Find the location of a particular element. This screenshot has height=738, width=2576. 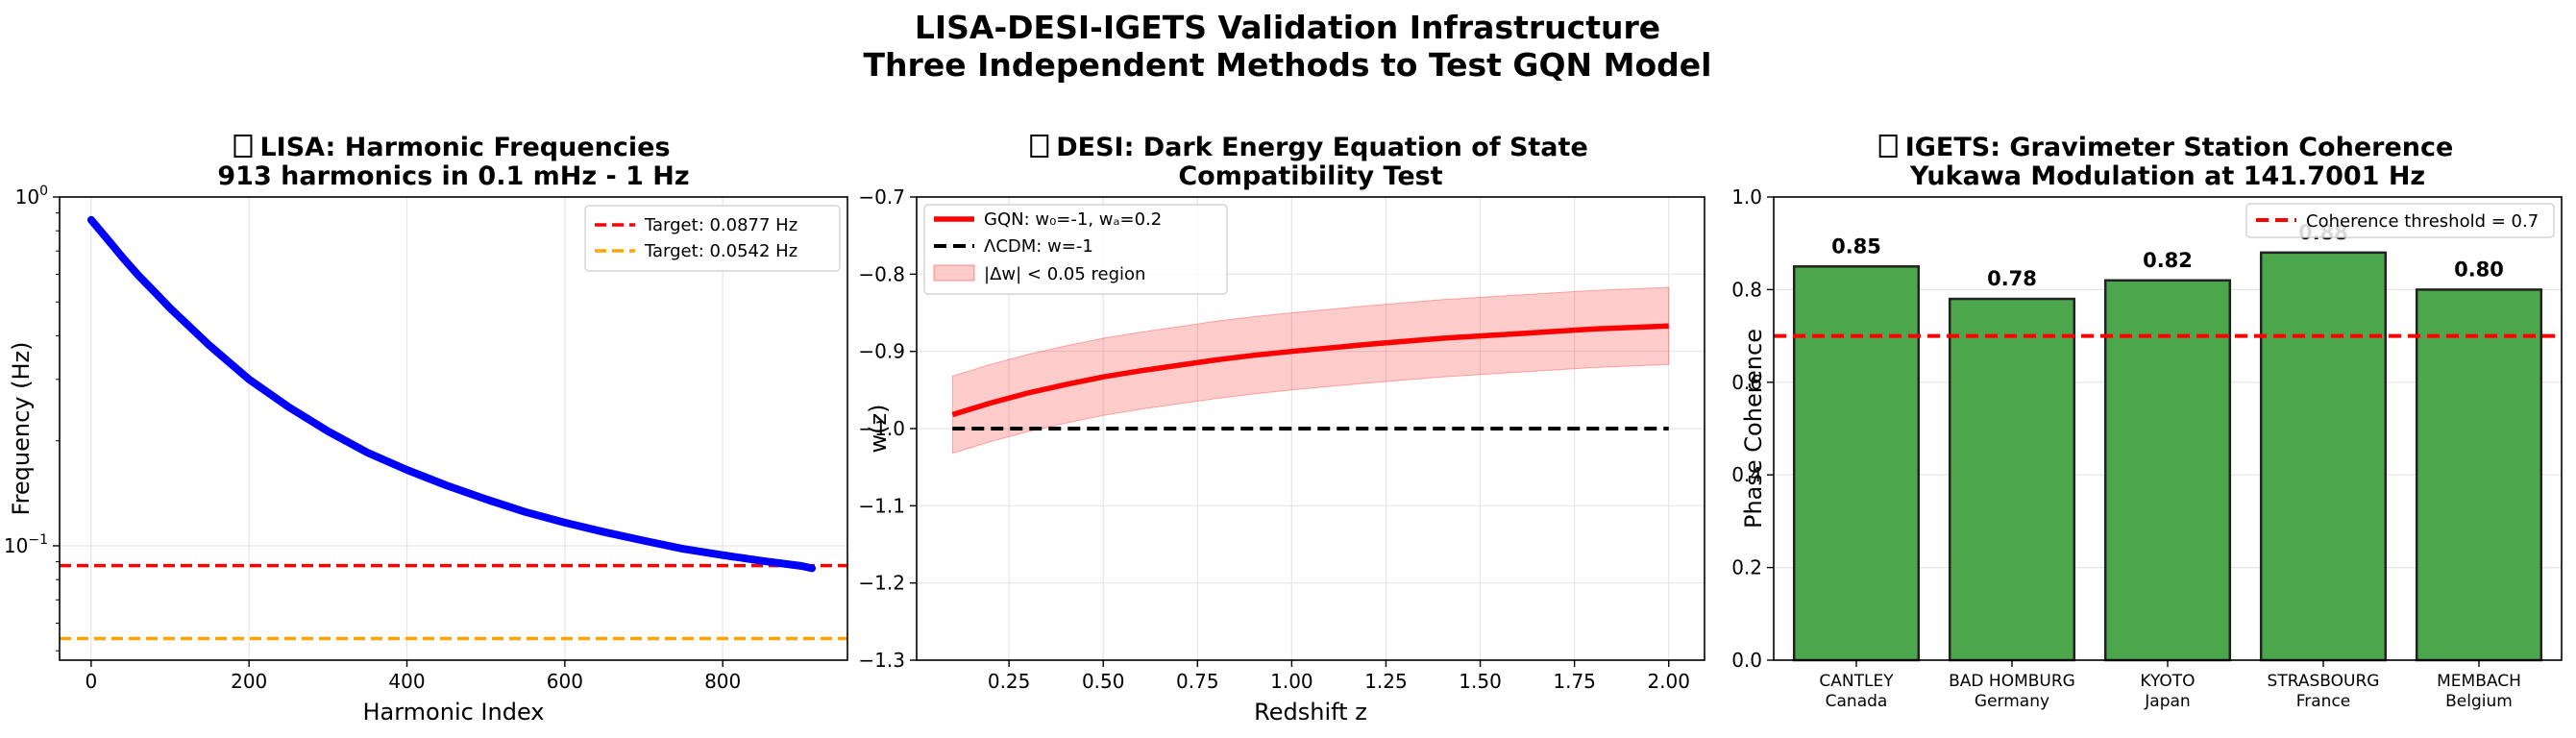

x-tick-label-station: BAD HOMBURG is located at coordinates (2012, 681).